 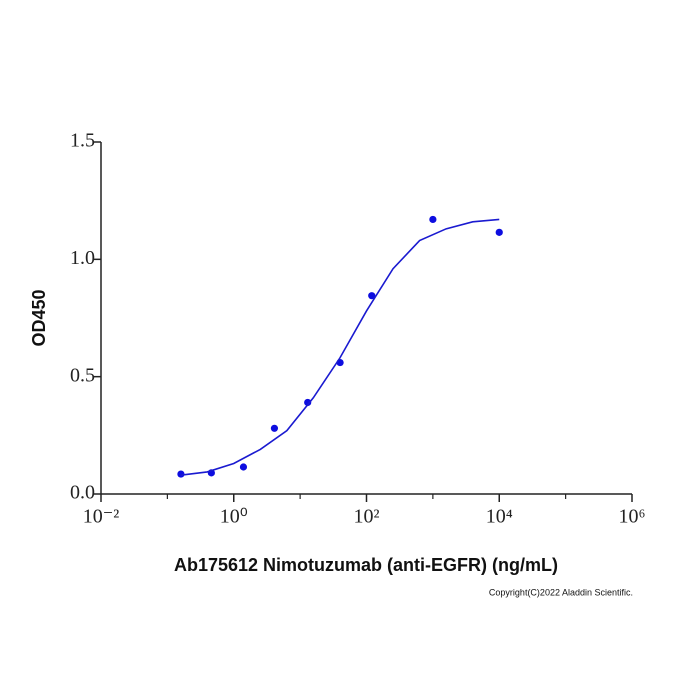 I want to click on x-tick-label: 10⁶, so click(x=632, y=517).